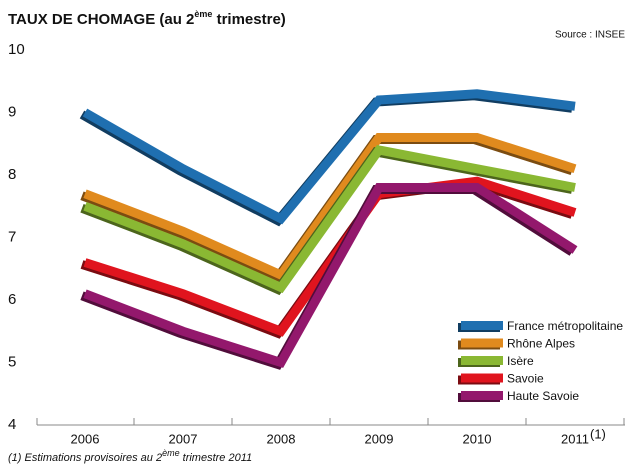  What do you see at coordinates (575, 438) in the screenshot?
I see `x-tick-label: 2011` at bounding box center [575, 438].